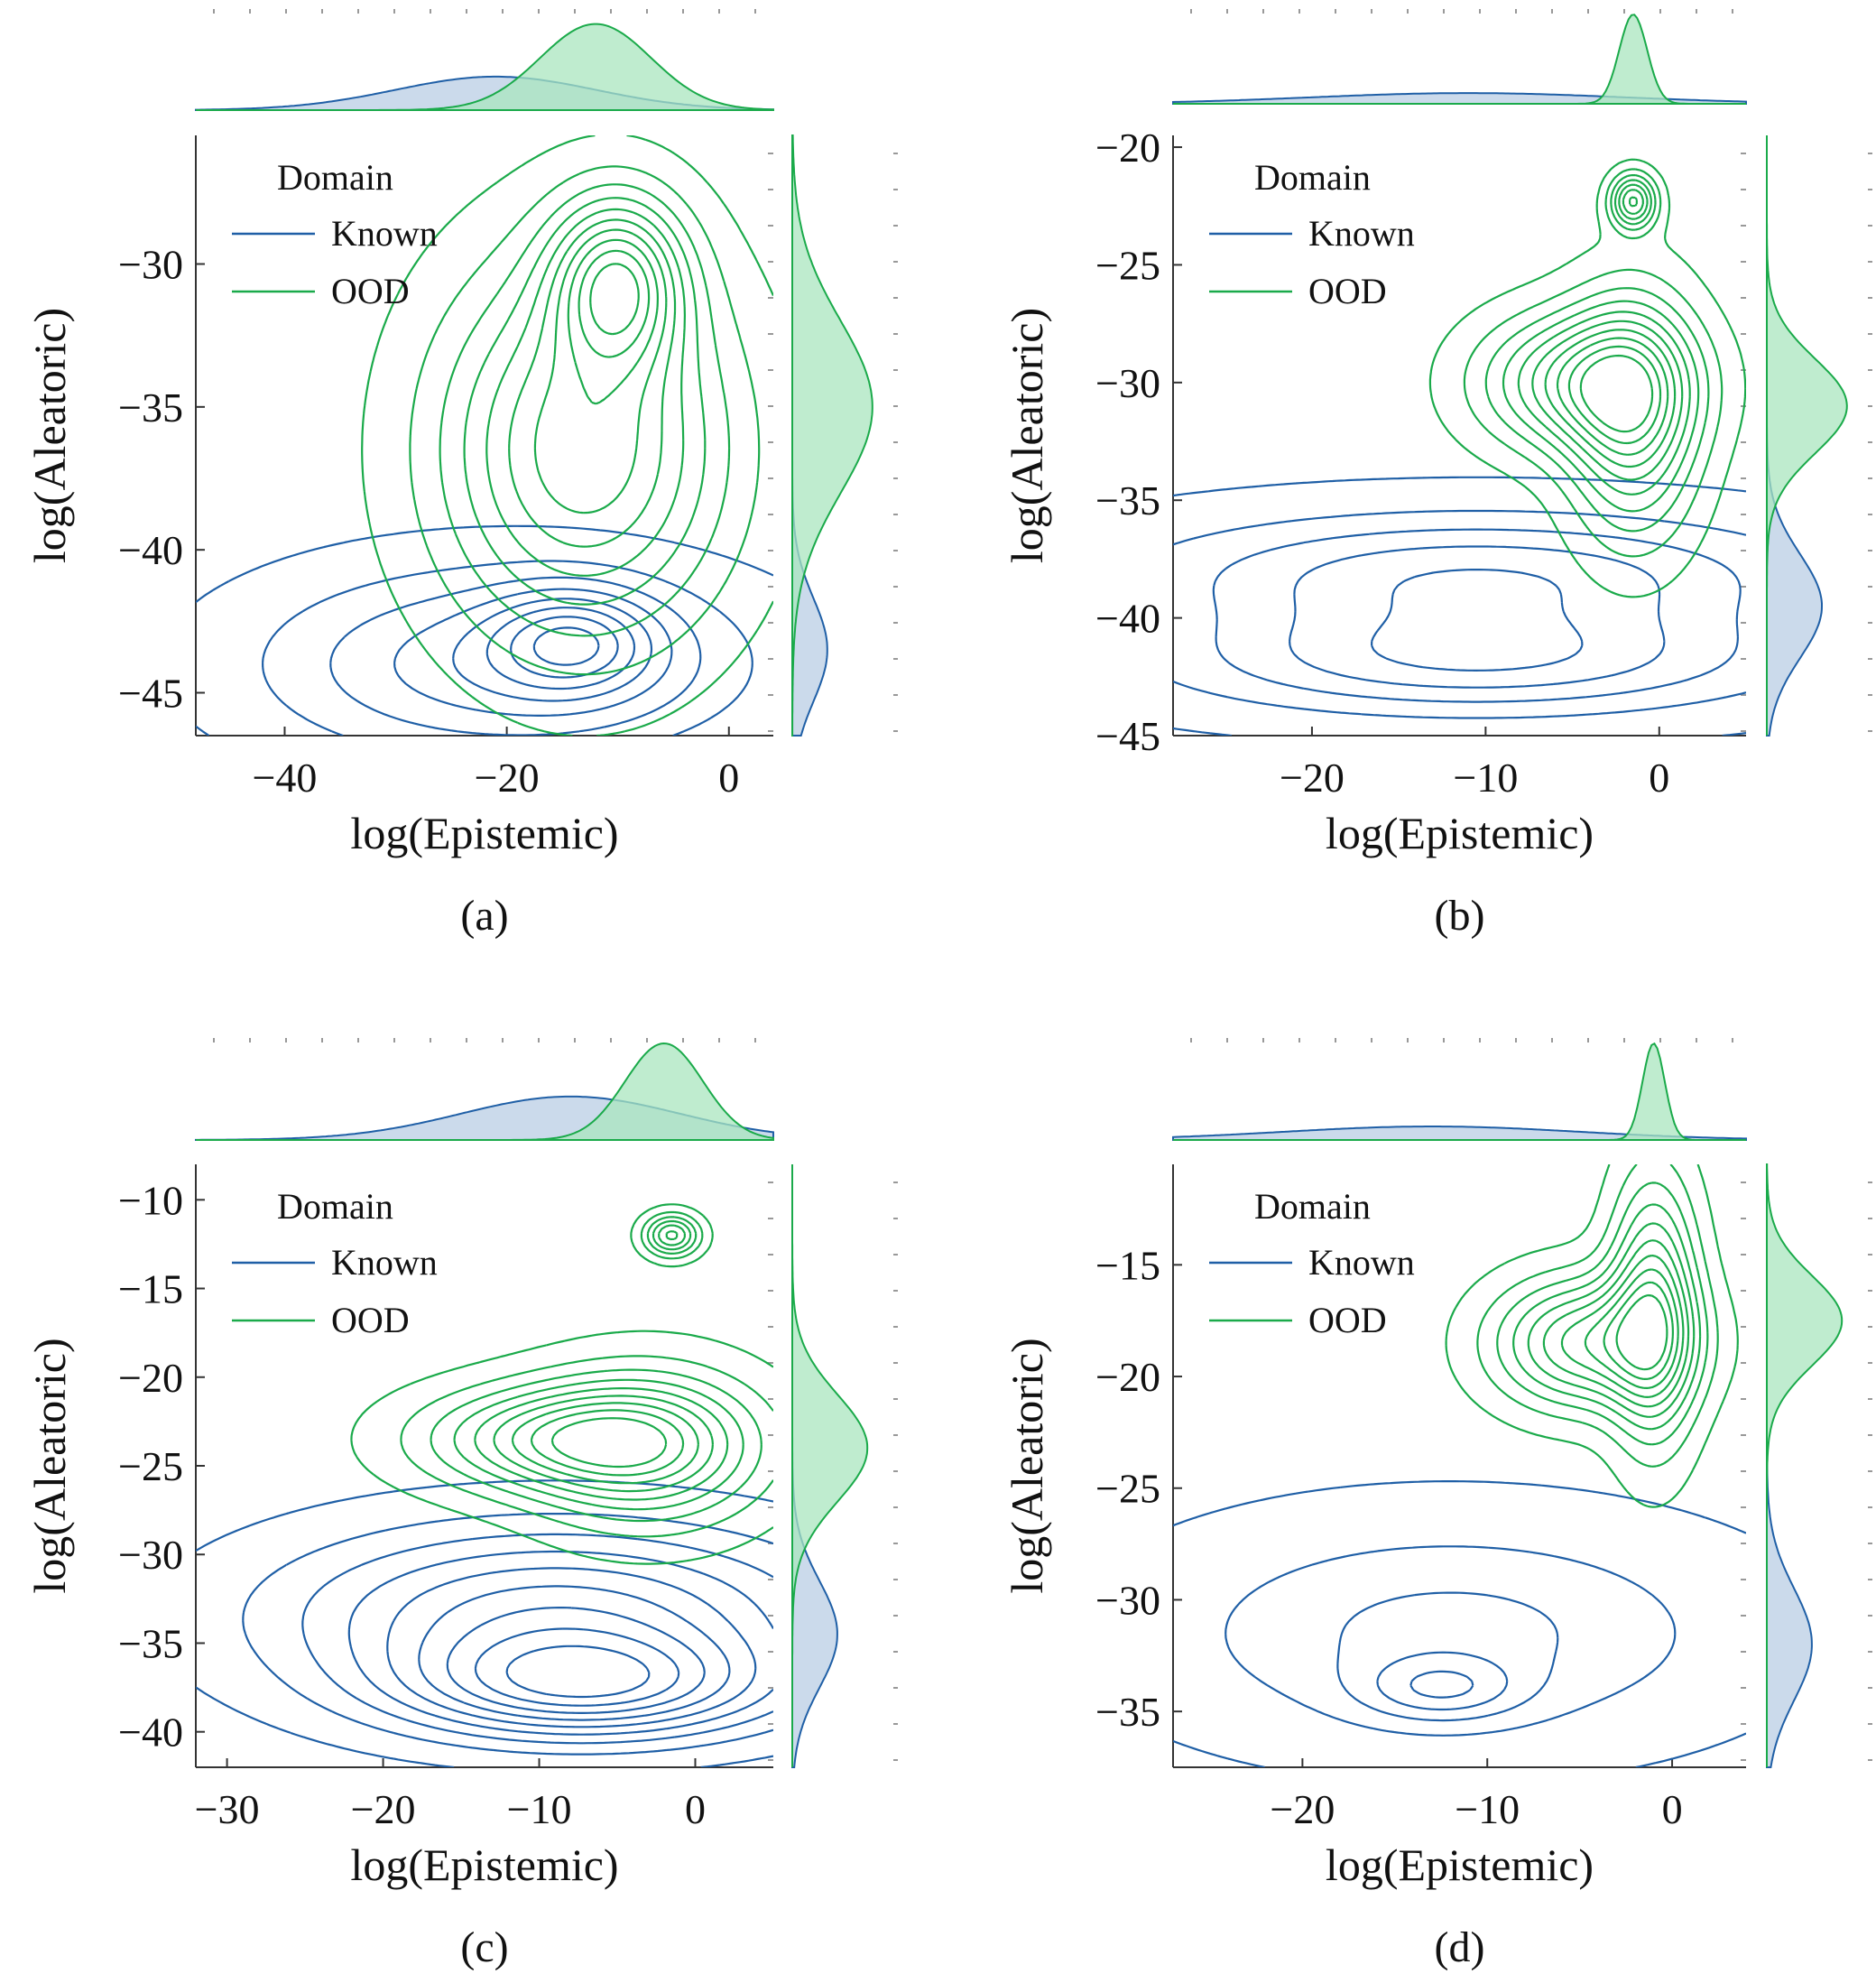  What do you see at coordinates (1460, 1947) in the screenshot?
I see `panel-caption: (d)` at bounding box center [1460, 1947].